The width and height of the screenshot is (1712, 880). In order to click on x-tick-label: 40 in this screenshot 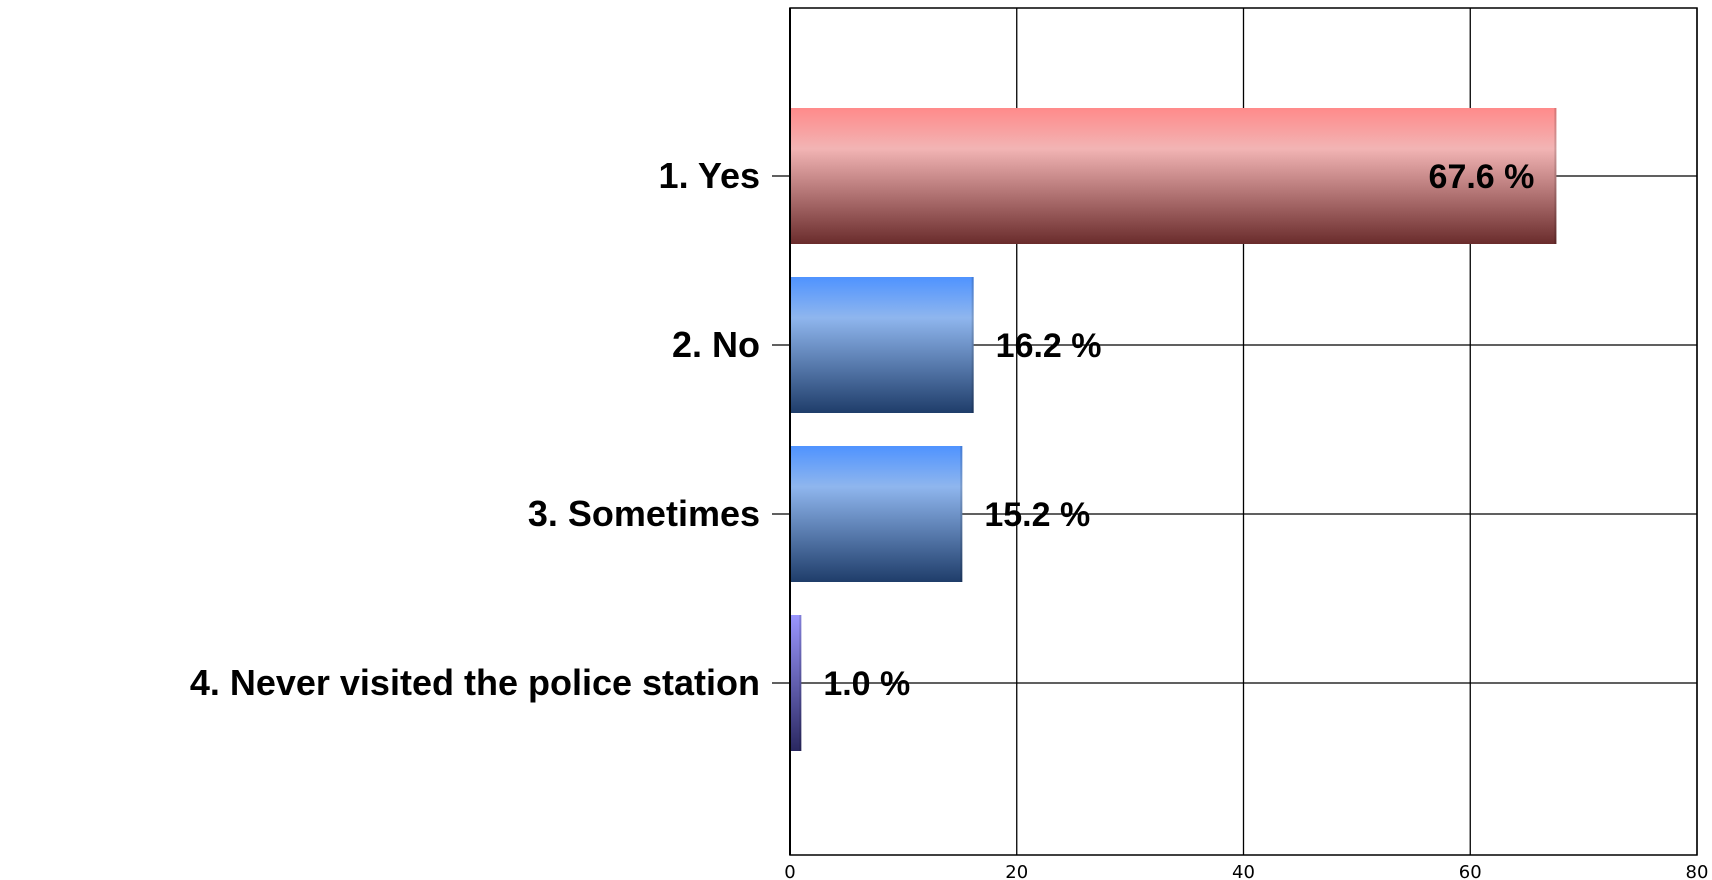, I will do `click(1243, 871)`.